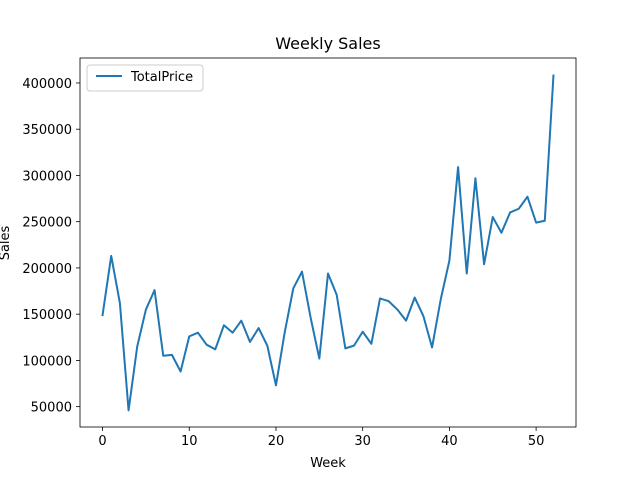  What do you see at coordinates (47, 269) in the screenshot?
I see `y-tick-label: 200000` at bounding box center [47, 269].